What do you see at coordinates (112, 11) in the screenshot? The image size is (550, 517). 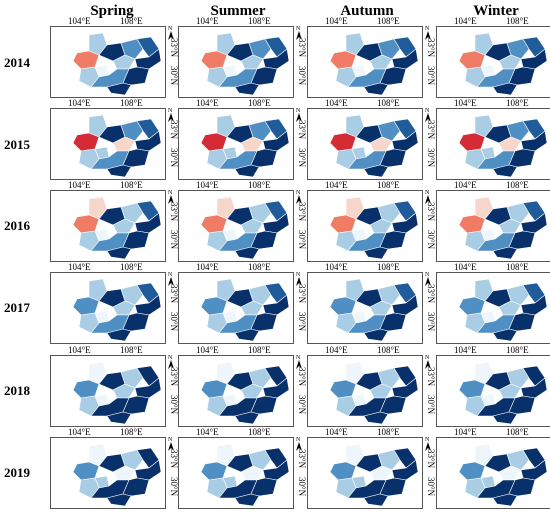 I see `season-header-spring: Spring` at bounding box center [112, 11].